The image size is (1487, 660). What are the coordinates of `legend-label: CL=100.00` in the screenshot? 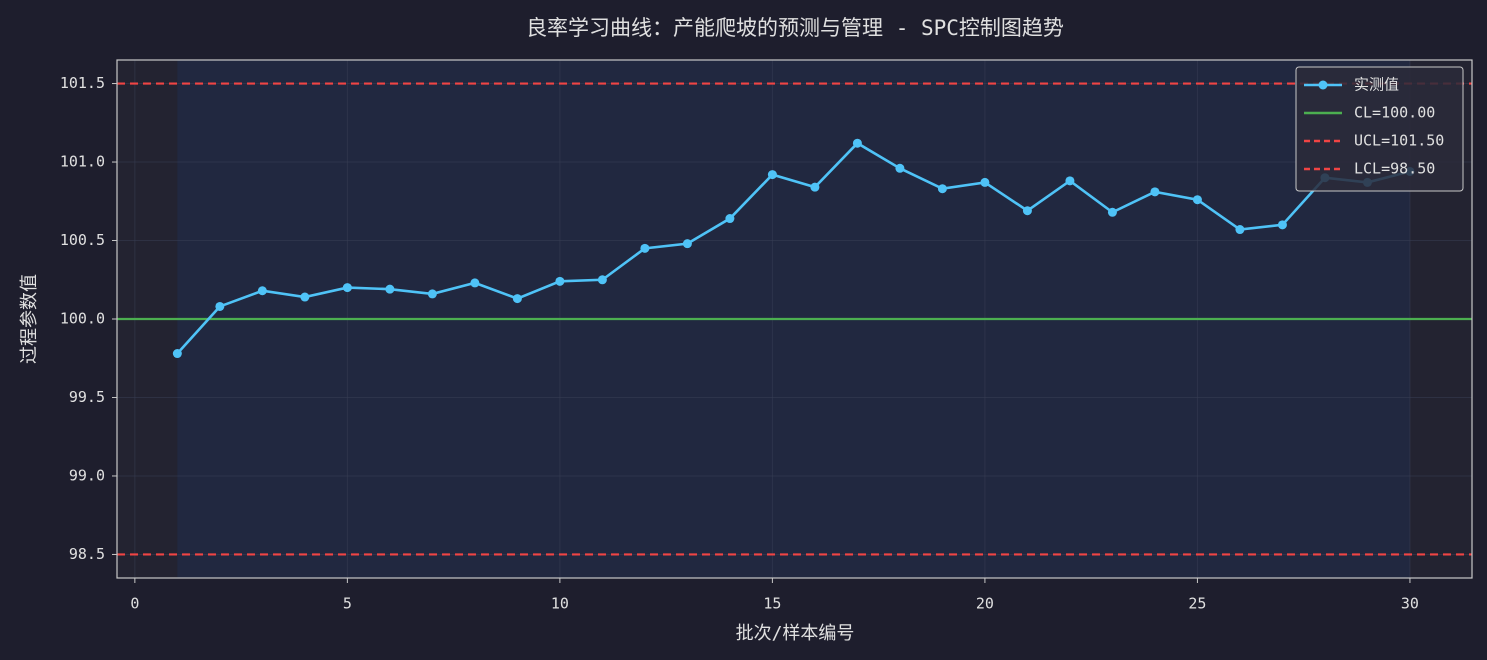 It's located at (1394, 113).